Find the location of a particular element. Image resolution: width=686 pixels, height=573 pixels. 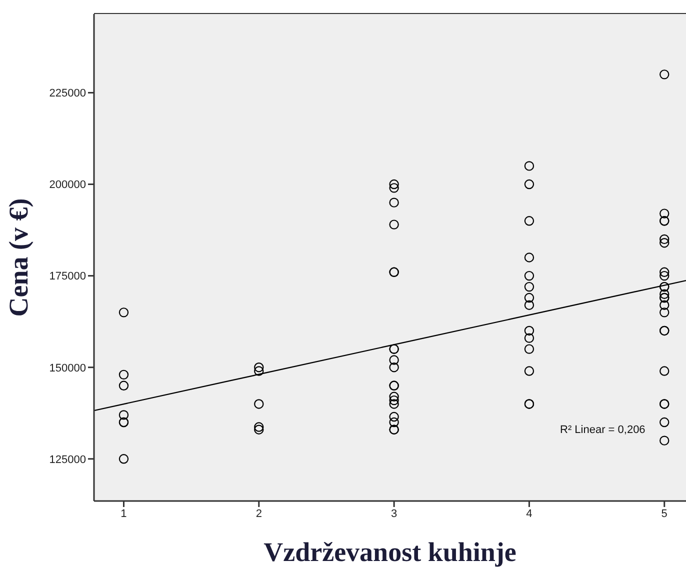

x-tick-label: 3 is located at coordinates (394, 514).